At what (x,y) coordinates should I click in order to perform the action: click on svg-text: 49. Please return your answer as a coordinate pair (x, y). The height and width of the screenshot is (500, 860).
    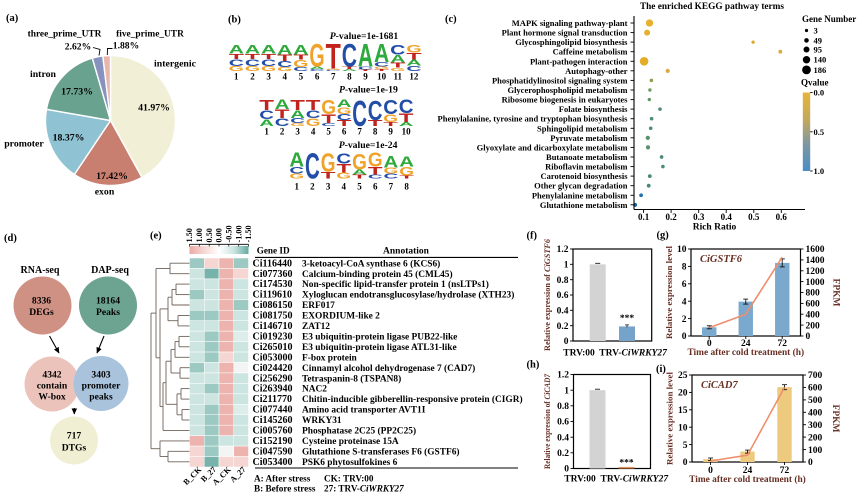
    Looking at the image, I should click on (818, 40).